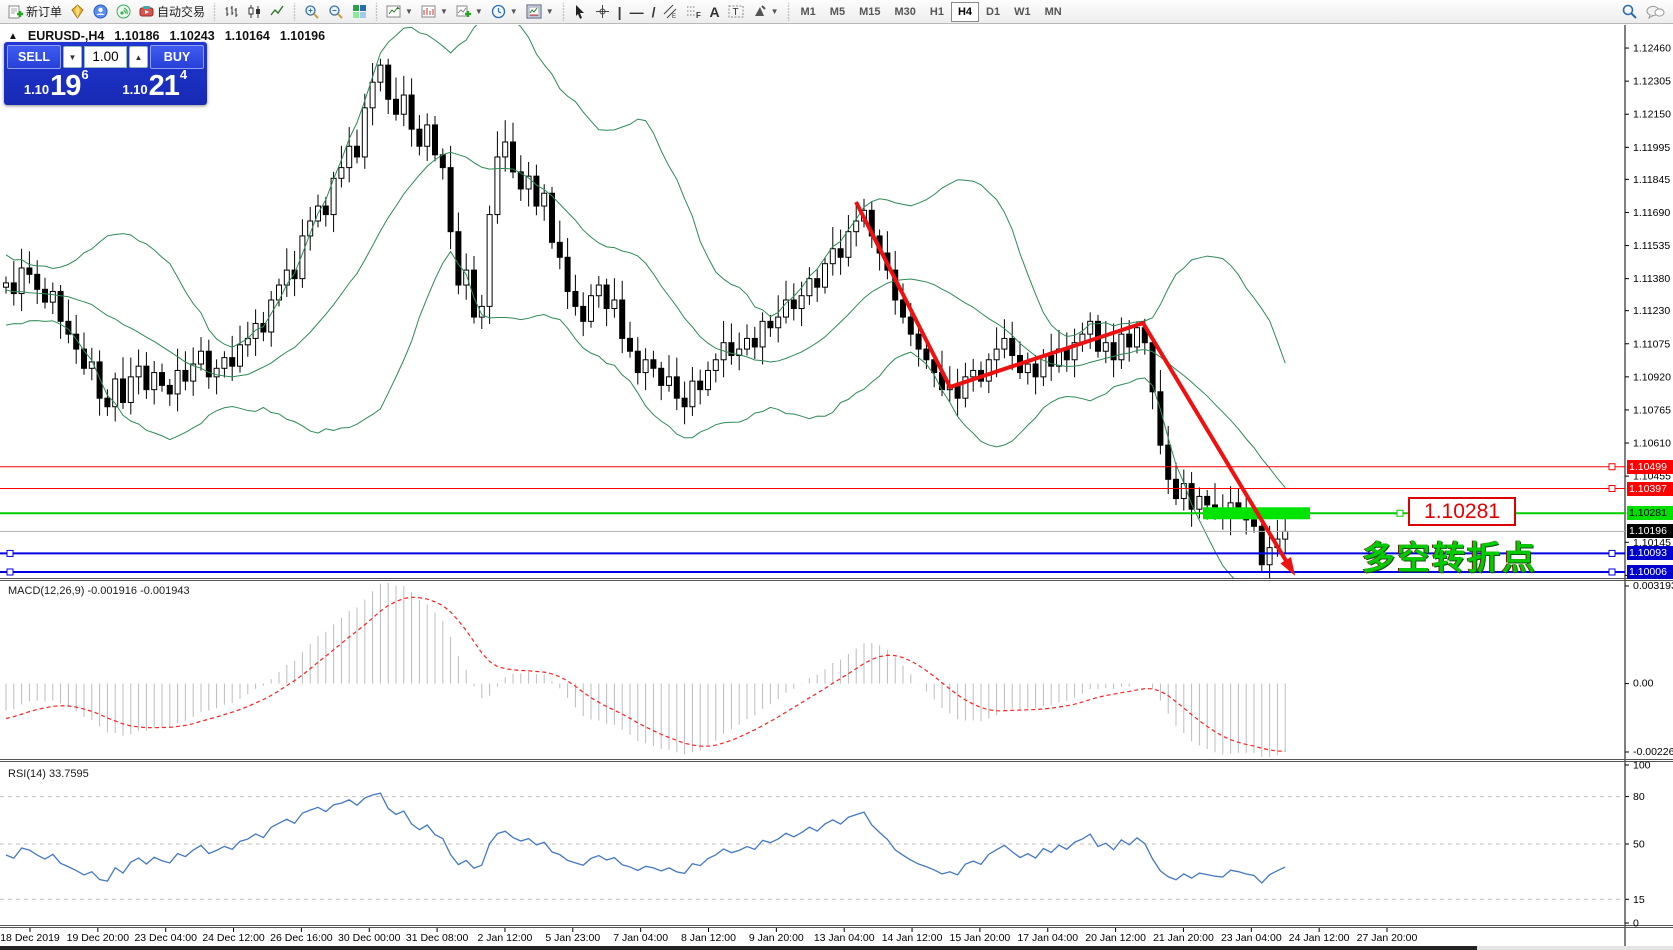 The width and height of the screenshot is (1673, 950). What do you see at coordinates (399, 11) in the screenshot?
I see `new-chart-button: ▼` at bounding box center [399, 11].